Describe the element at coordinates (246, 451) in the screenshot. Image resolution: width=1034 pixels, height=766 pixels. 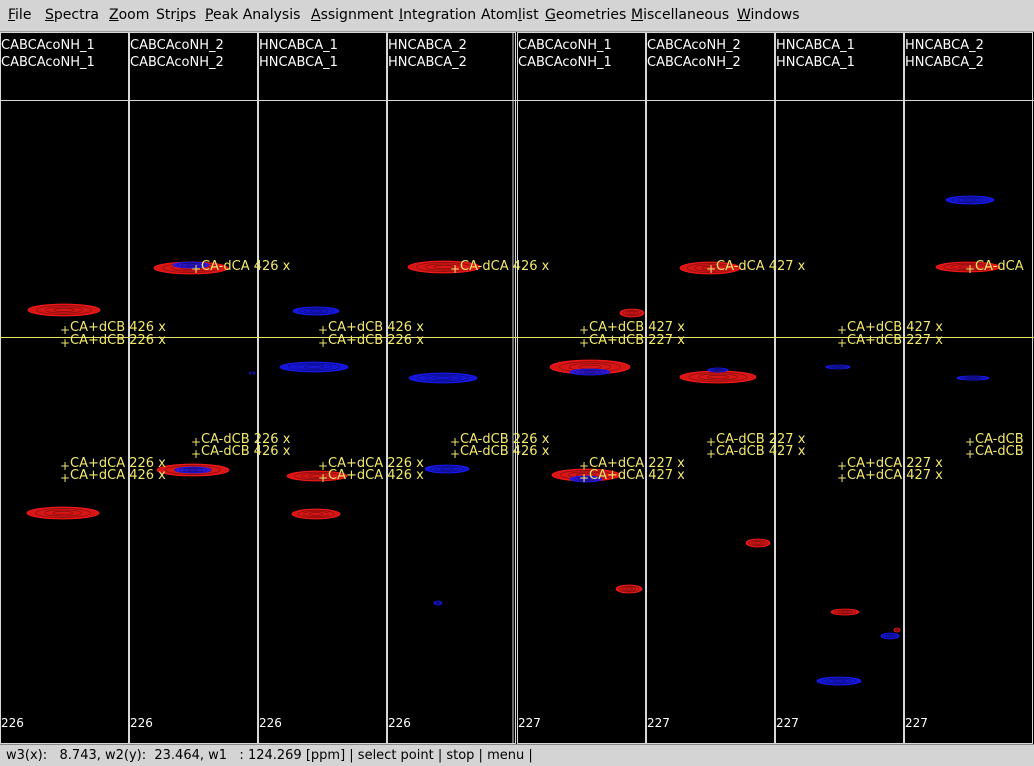
I see `peak-label: CA-dCB 426 x` at that location.